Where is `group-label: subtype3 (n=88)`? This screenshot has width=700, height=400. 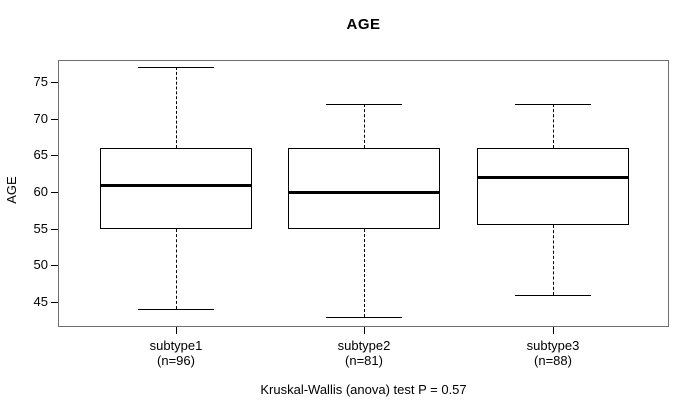 group-label: subtype3 (n=88) is located at coordinates (553, 353).